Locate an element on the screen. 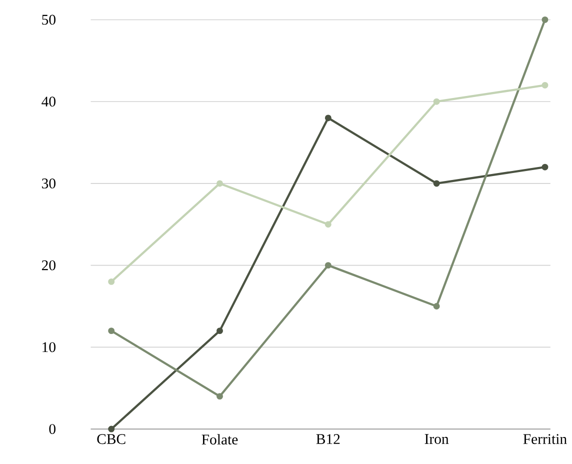 The width and height of the screenshot is (572, 464). x-tick-label: Folate is located at coordinates (220, 439).